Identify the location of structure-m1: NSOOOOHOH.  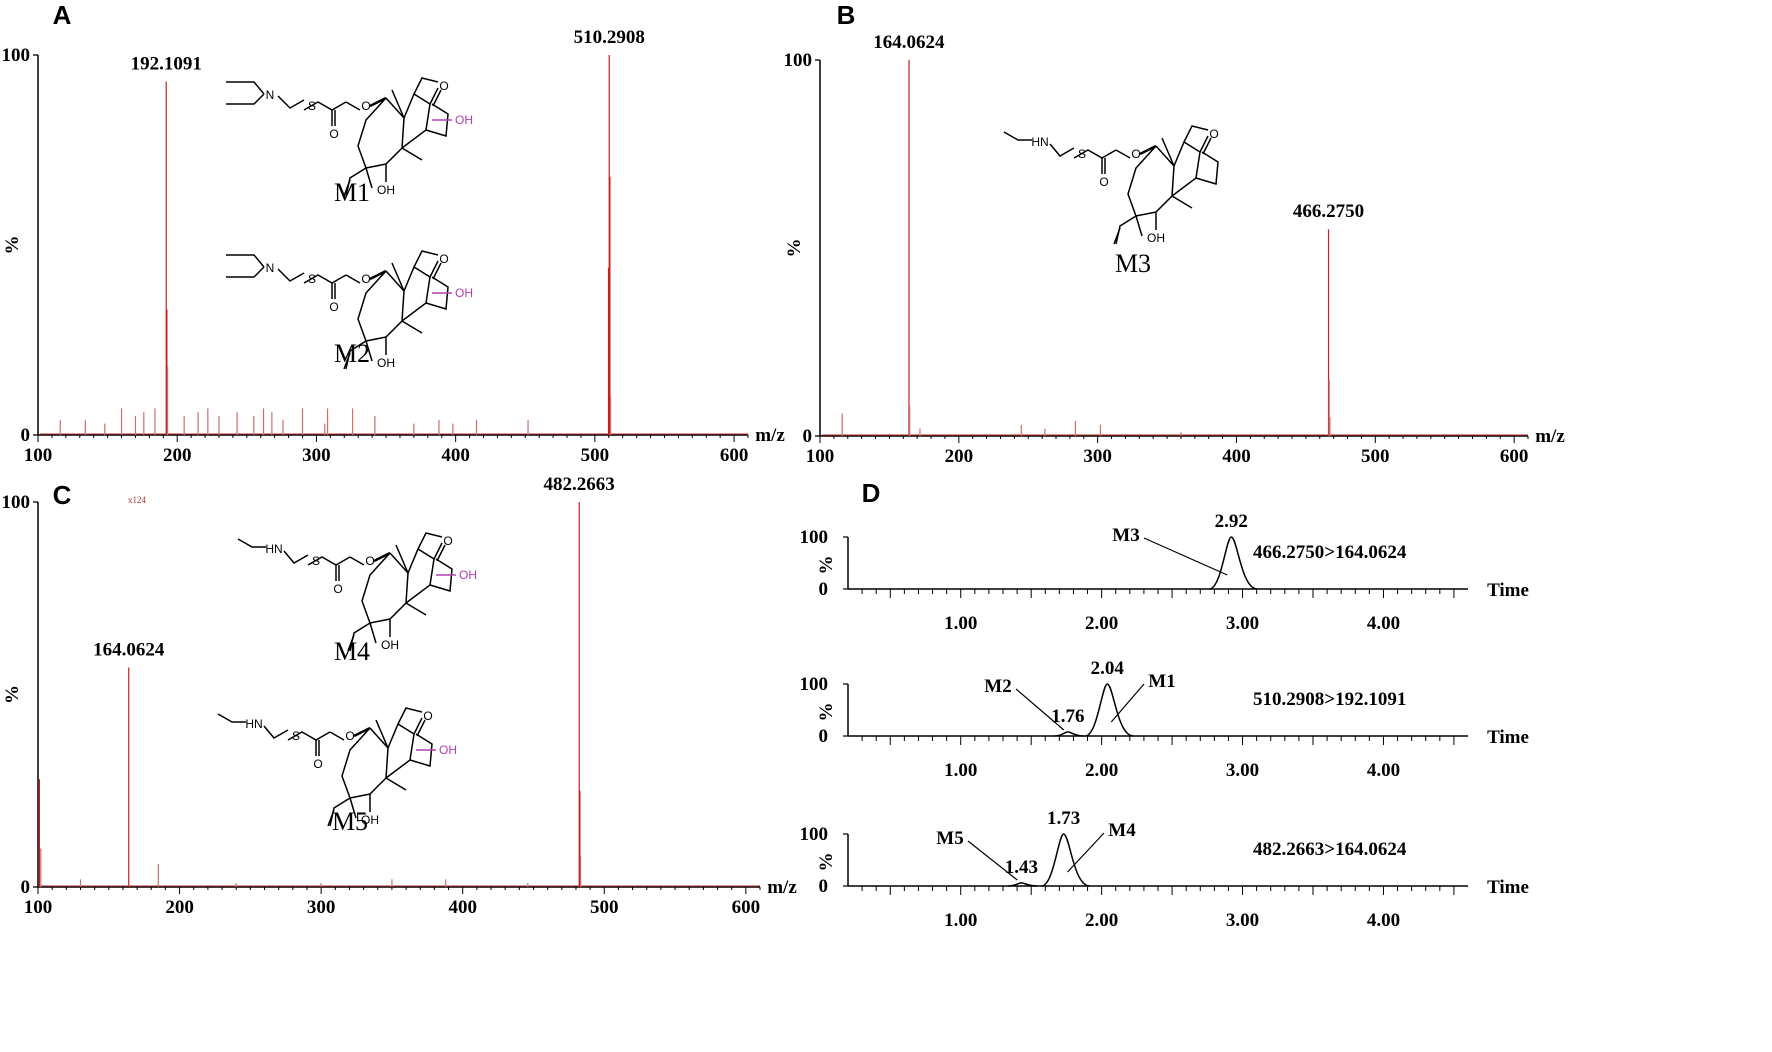
(349, 137).